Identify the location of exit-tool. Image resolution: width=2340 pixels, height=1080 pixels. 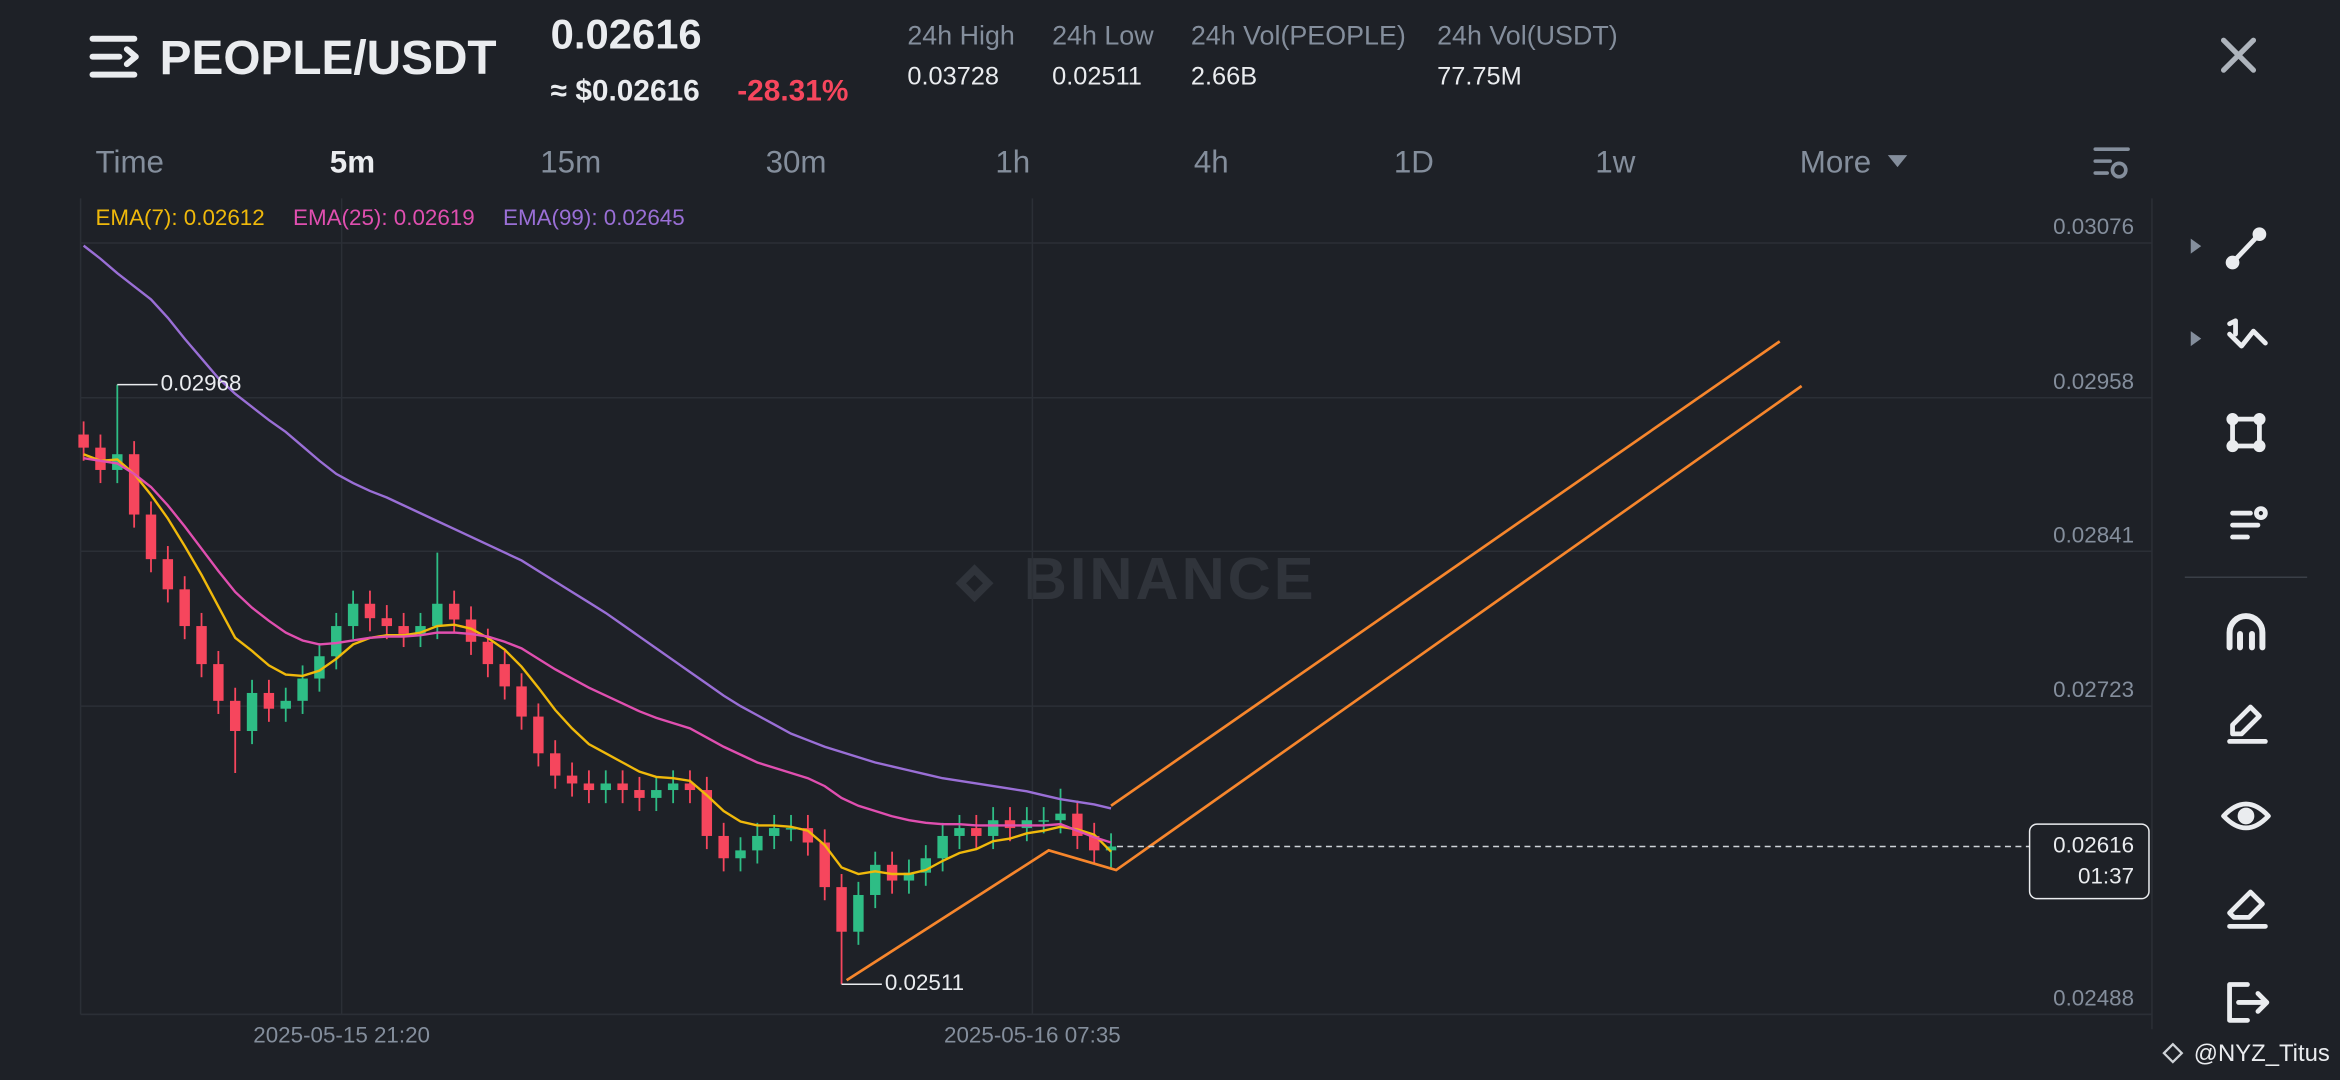
(2248, 1002).